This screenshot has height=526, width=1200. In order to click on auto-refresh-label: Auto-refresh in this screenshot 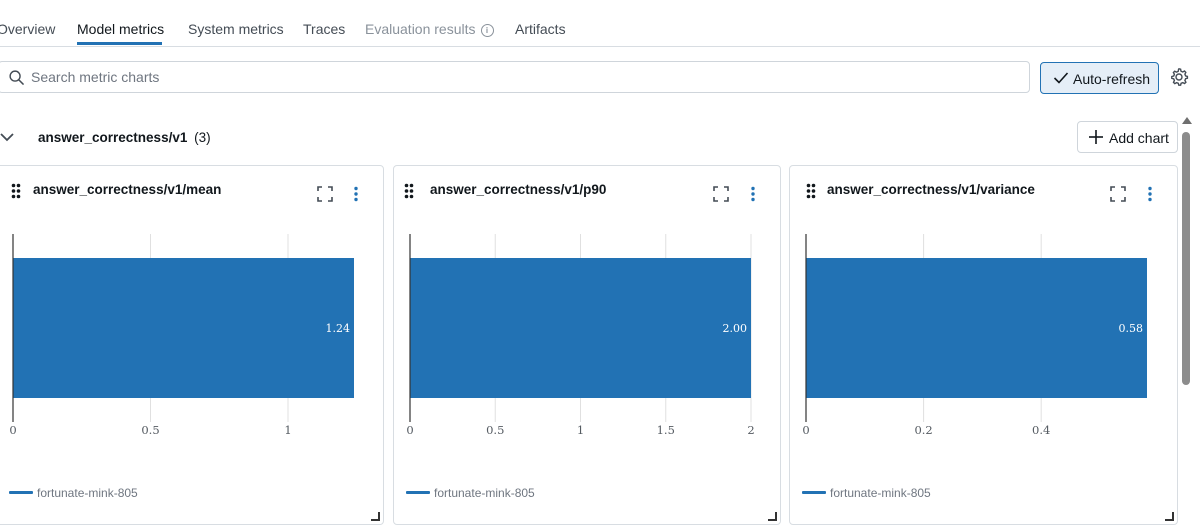, I will do `click(1112, 79)`.